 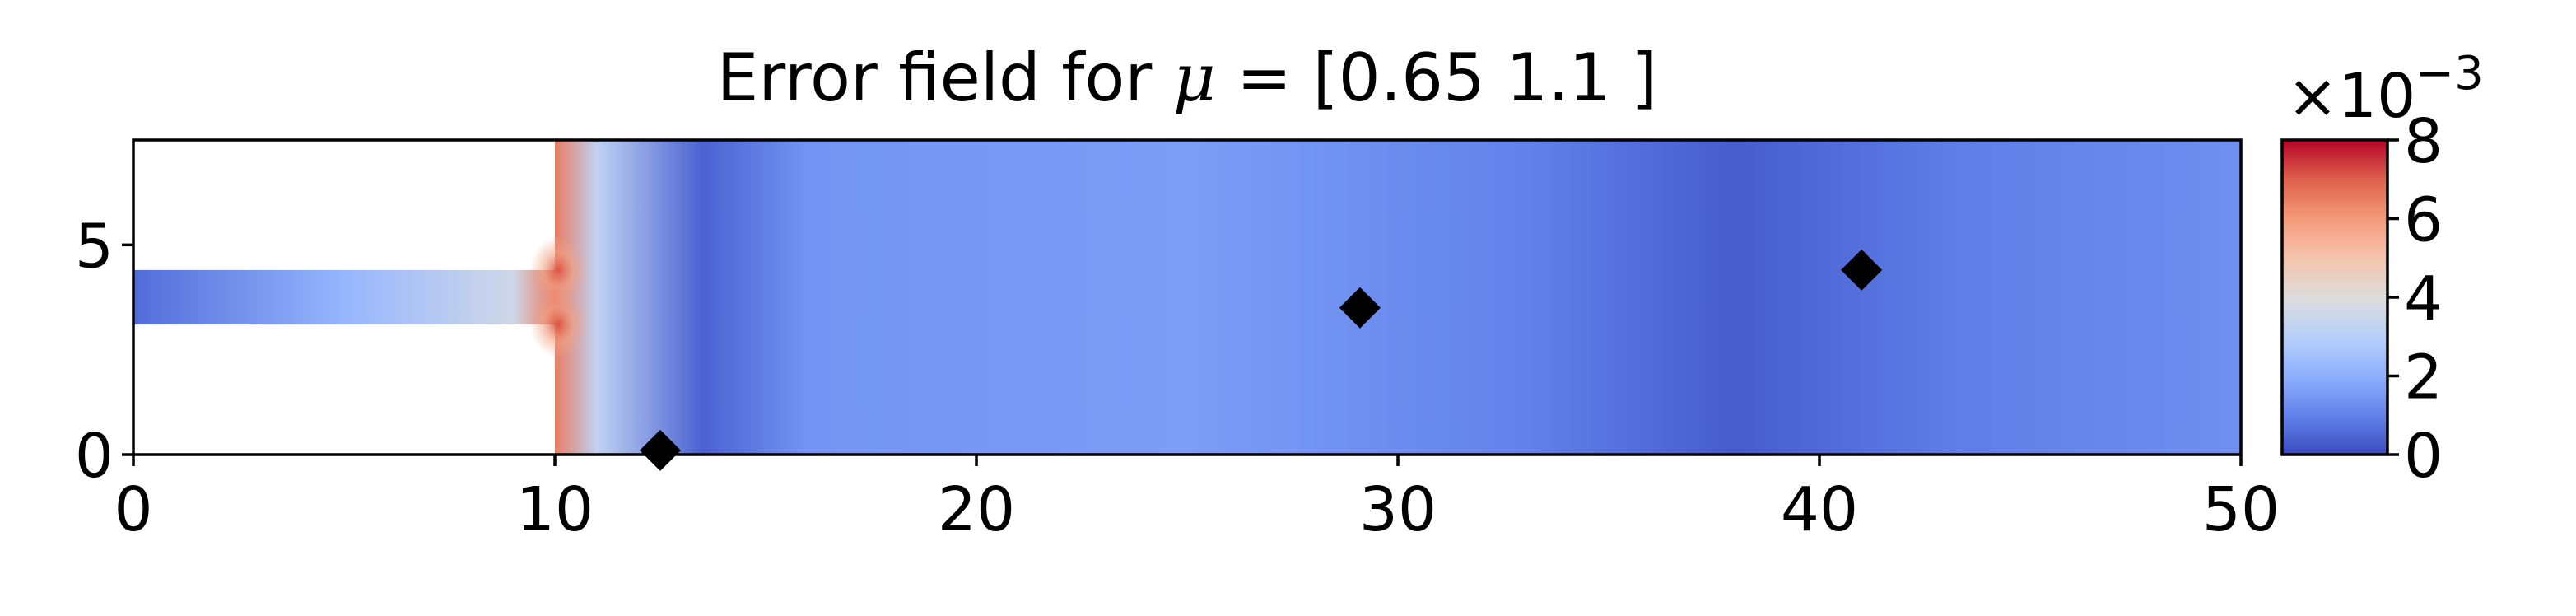 What do you see at coordinates (344, 297) in the screenshot?
I see `inlet-channel-field` at bounding box center [344, 297].